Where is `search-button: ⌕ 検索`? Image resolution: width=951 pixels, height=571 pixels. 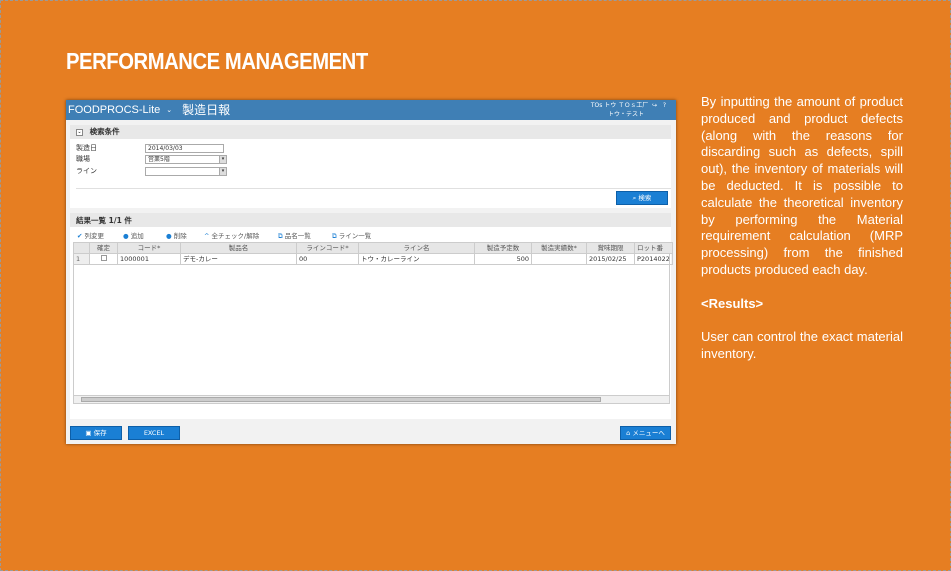 search-button: ⌕ 検索 is located at coordinates (642, 198).